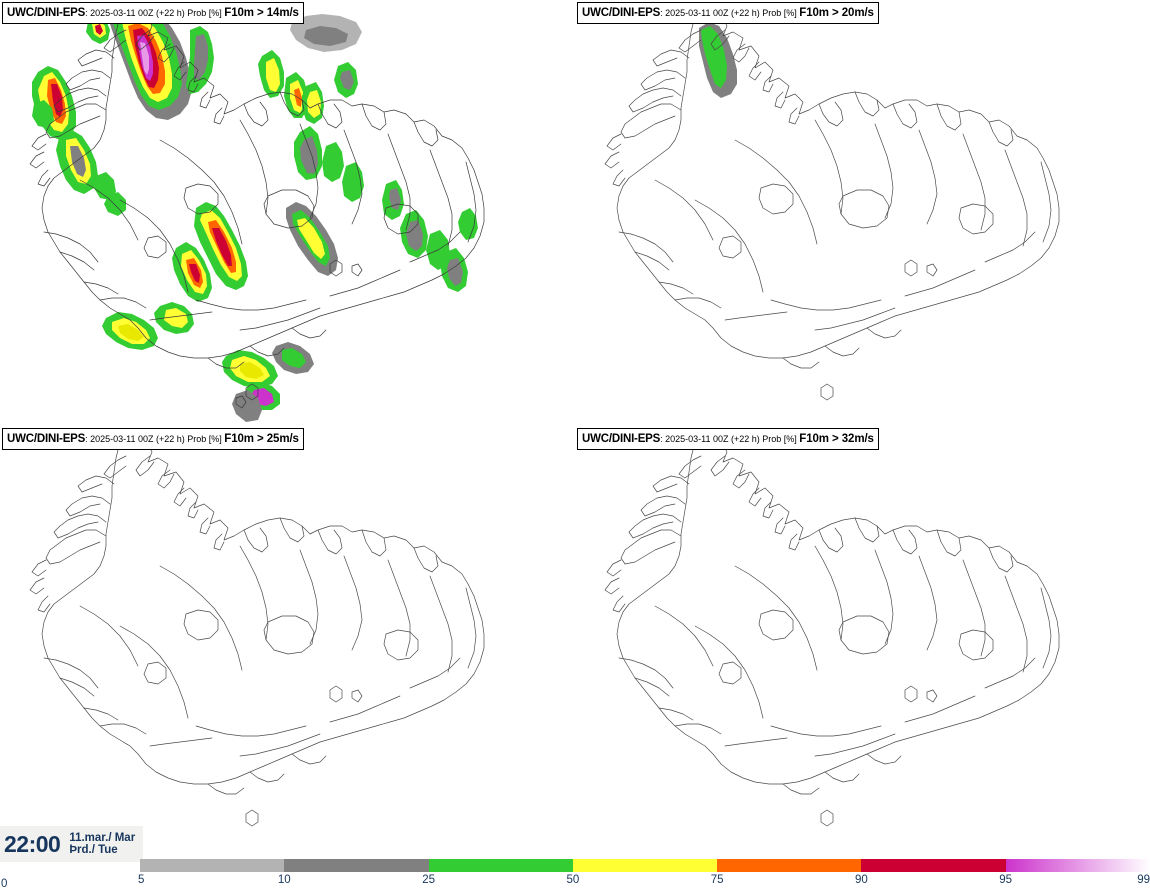  What do you see at coordinates (93, 850) in the screenshot?
I see `valid-weekday: Þrd./ Tue` at bounding box center [93, 850].